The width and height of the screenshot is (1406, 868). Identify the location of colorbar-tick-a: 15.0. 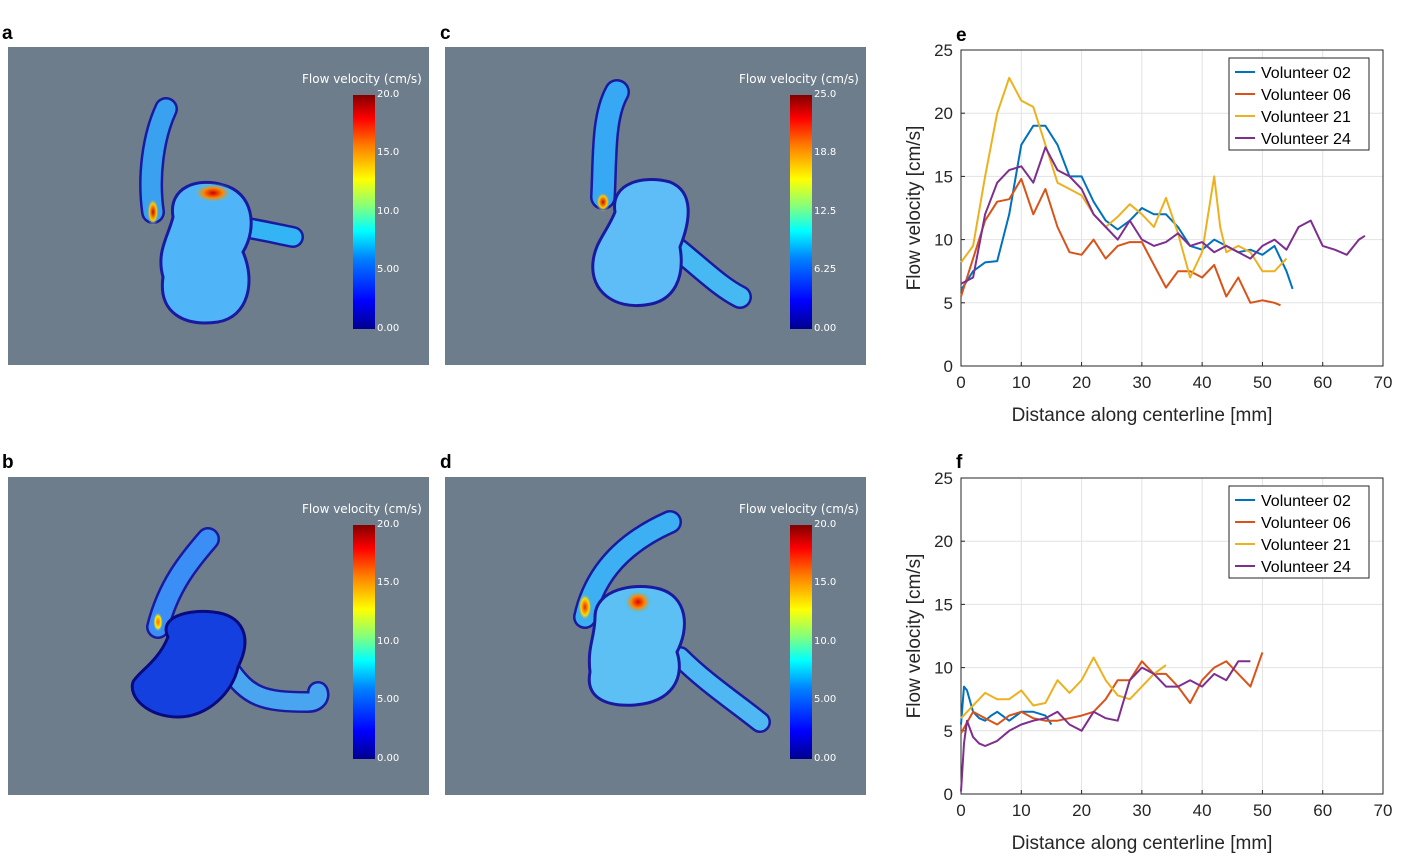
(388, 152).